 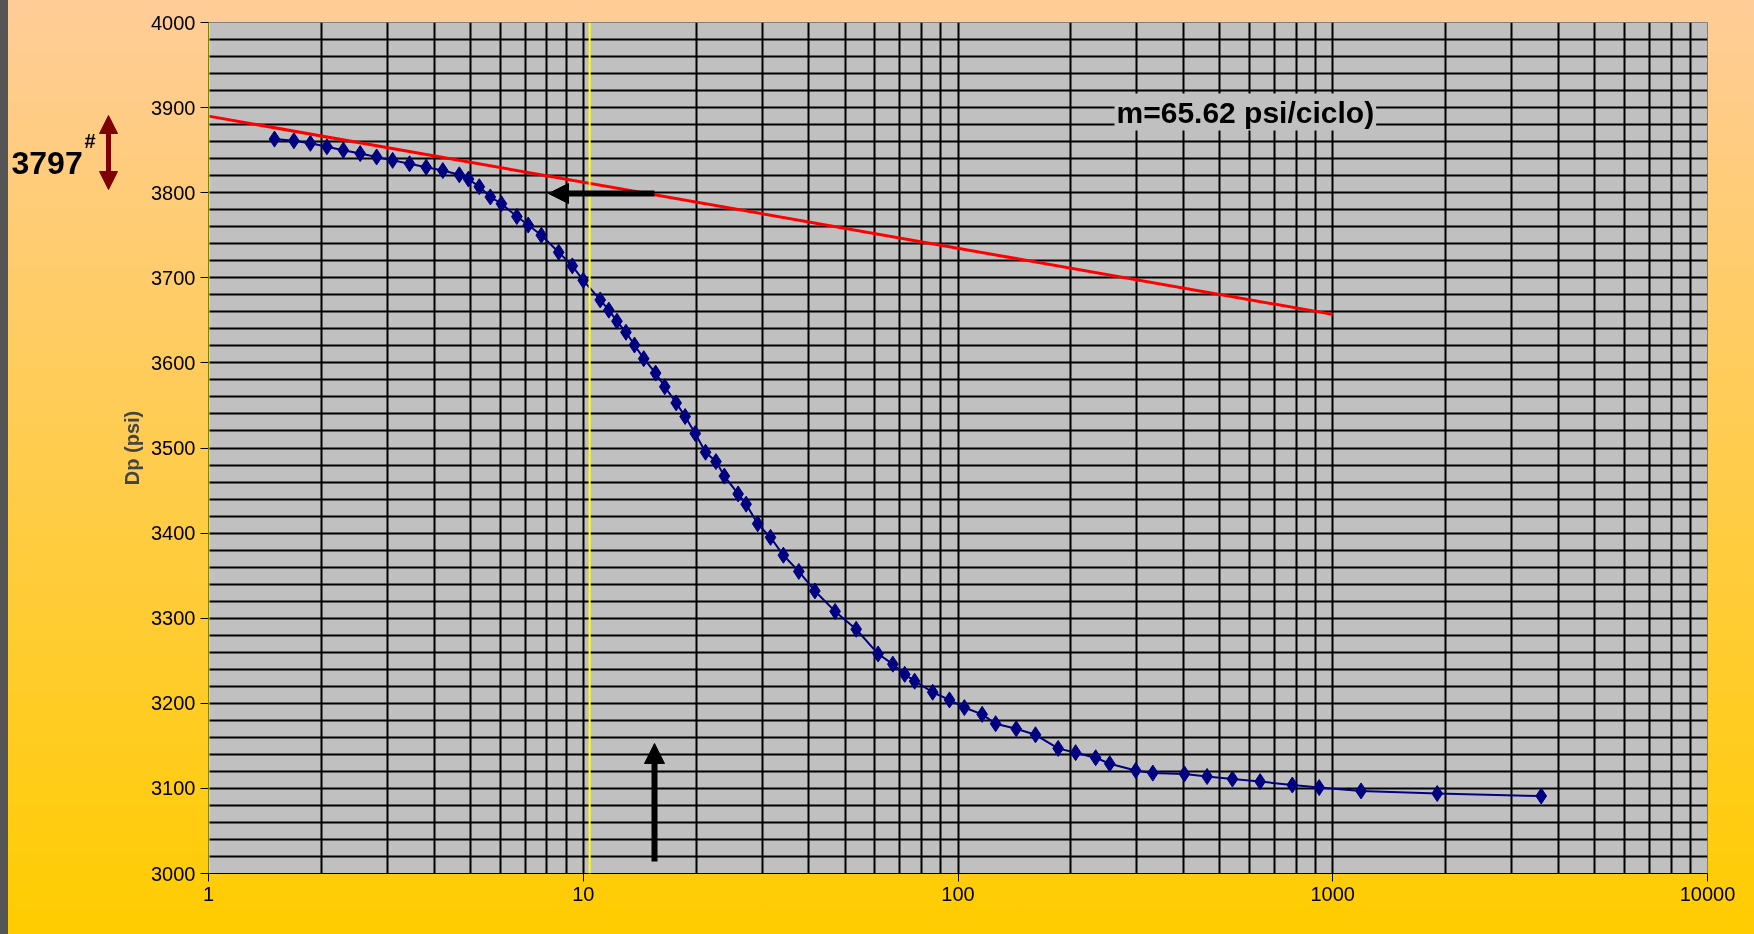 What do you see at coordinates (1707, 893) in the screenshot?
I see `x-tick-label: 10000` at bounding box center [1707, 893].